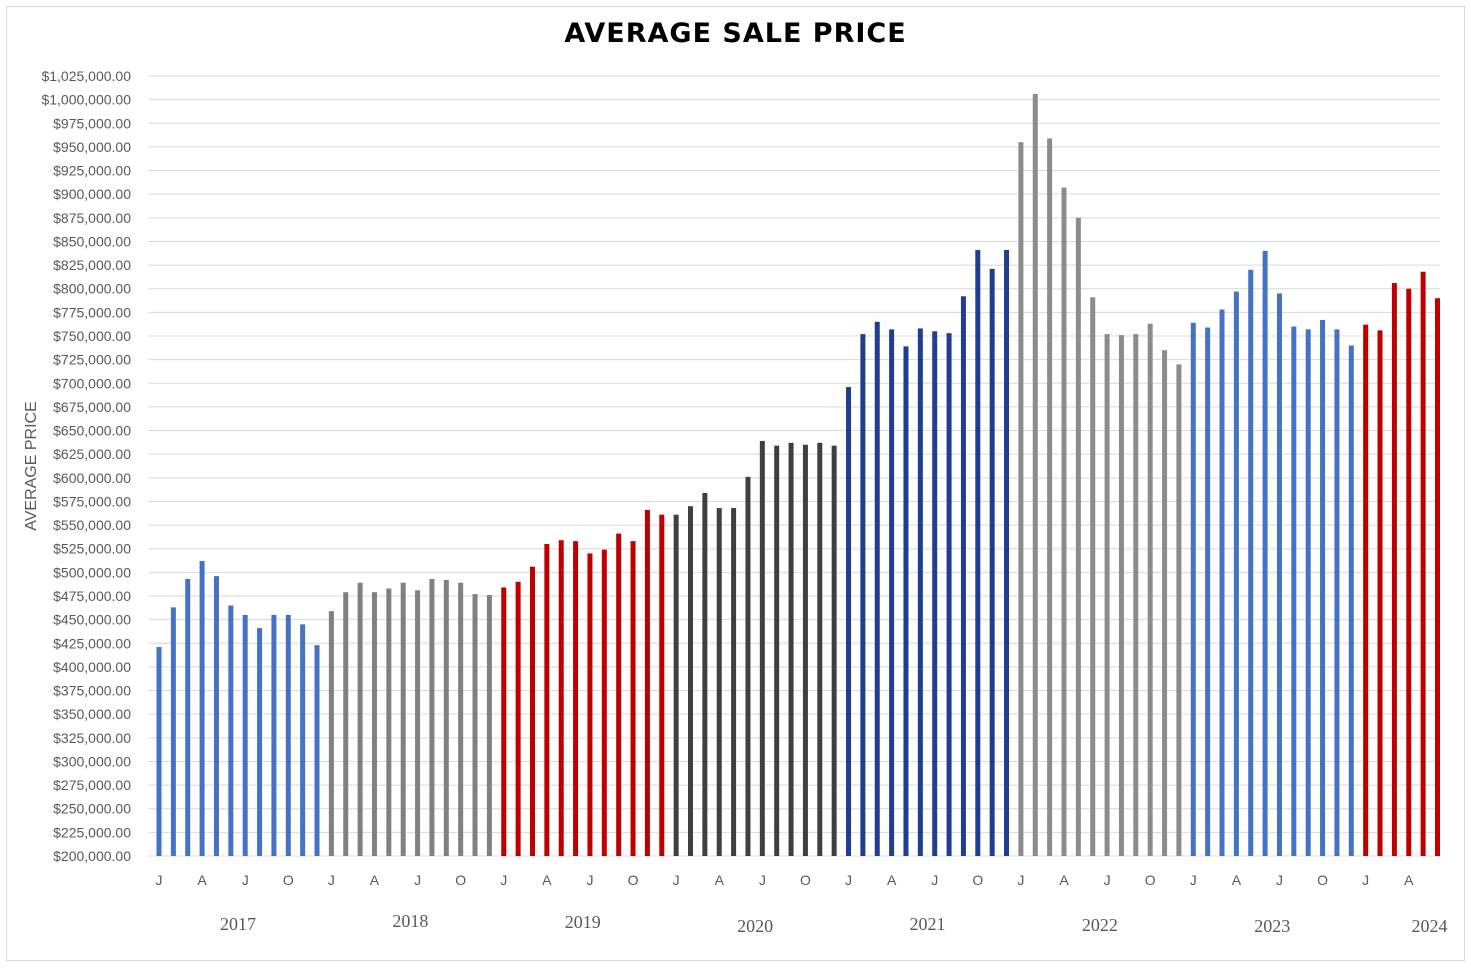 This screenshot has height=968, width=1471. I want to click on year-label-2024: 2024, so click(1429, 926).